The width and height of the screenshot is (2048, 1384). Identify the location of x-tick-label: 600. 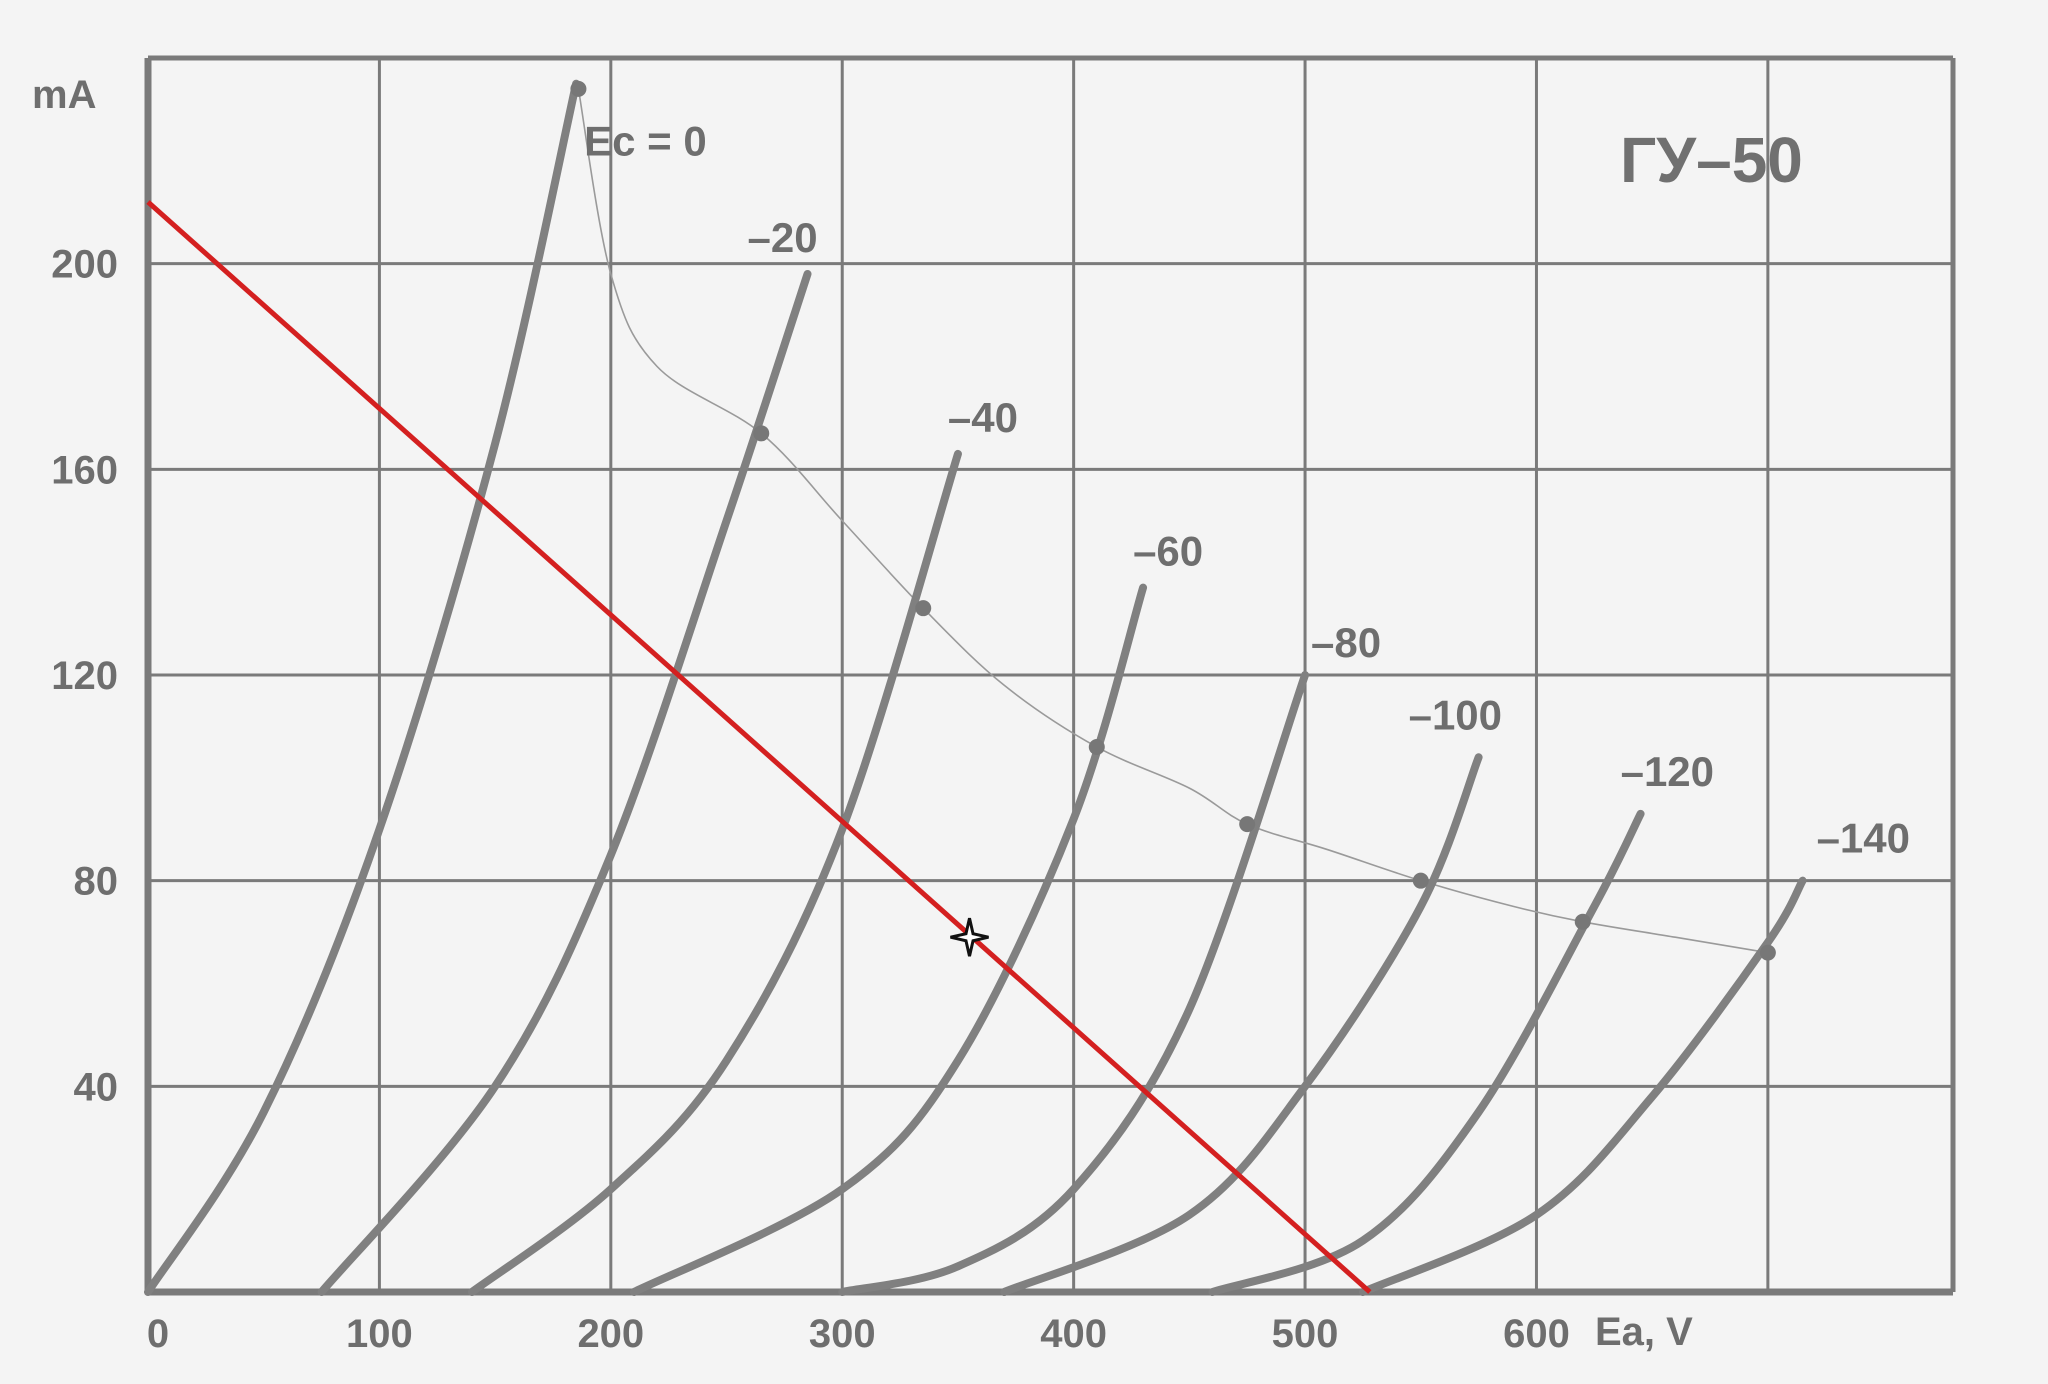
(1536, 1334).